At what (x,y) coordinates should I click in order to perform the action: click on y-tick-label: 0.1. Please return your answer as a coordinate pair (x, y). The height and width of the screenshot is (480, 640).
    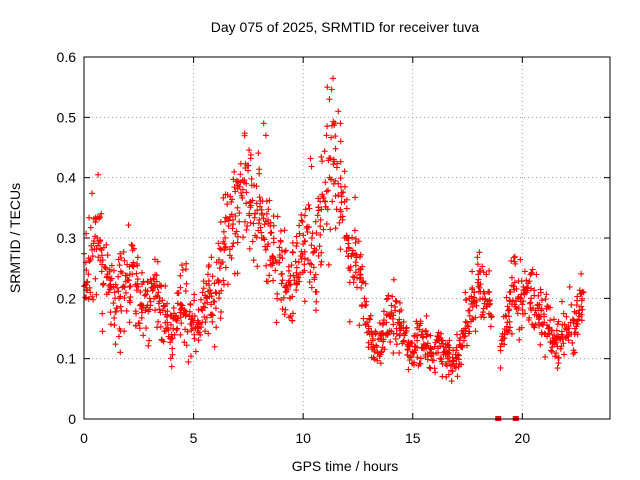
    Looking at the image, I should click on (67, 359).